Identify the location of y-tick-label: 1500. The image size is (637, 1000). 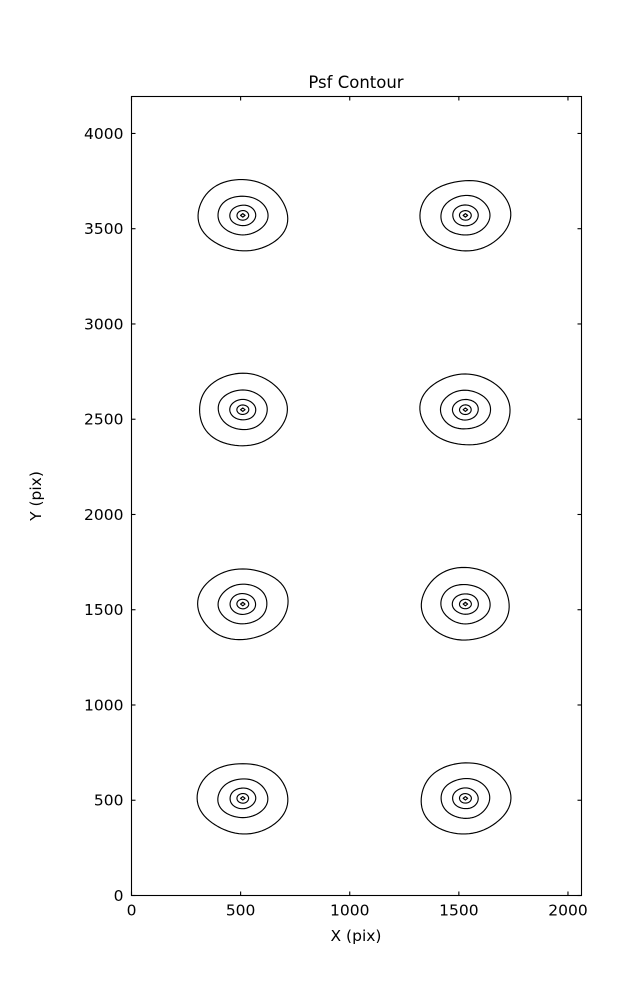
(103, 610).